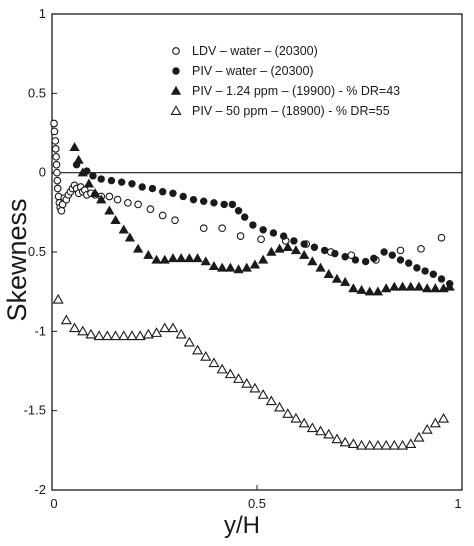 The image size is (474, 546). What do you see at coordinates (257, 503) in the screenshot?
I see `x-tick-label: 0.5` at bounding box center [257, 503].